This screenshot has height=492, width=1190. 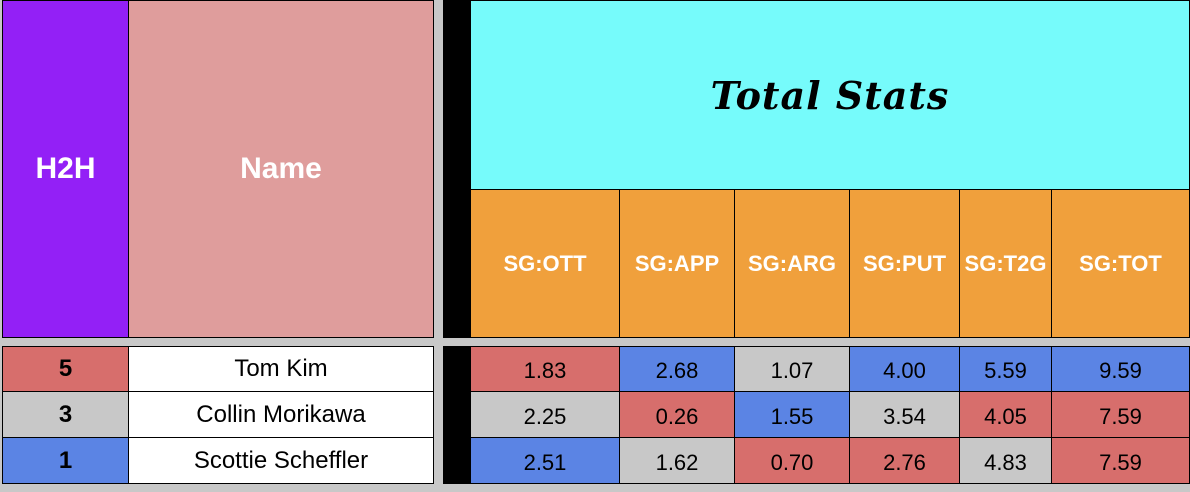 I want to click on stat-cell: 0.70, so click(x=792, y=460).